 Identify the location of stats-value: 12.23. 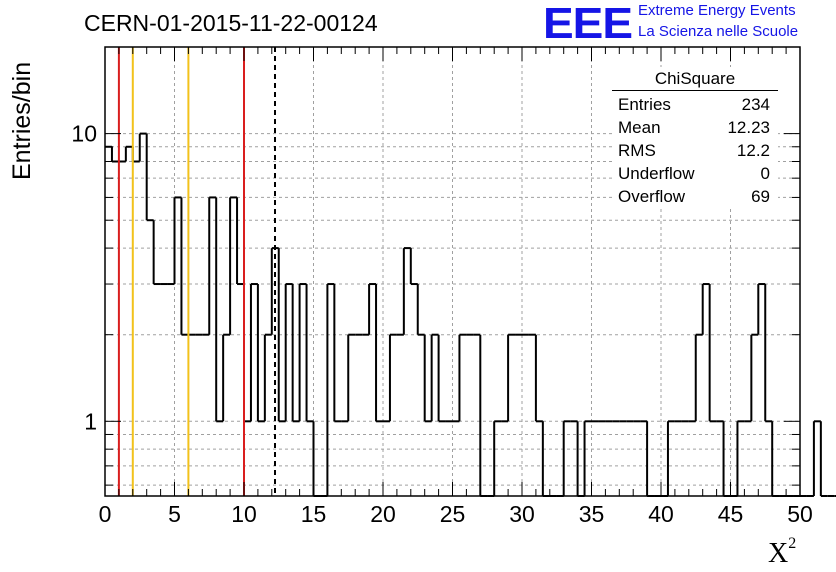
(748, 127).